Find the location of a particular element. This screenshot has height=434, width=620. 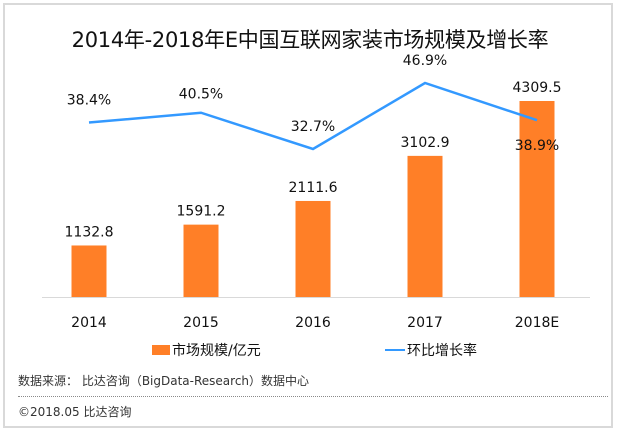

bar-label-2016: 2111.6 is located at coordinates (313, 188).